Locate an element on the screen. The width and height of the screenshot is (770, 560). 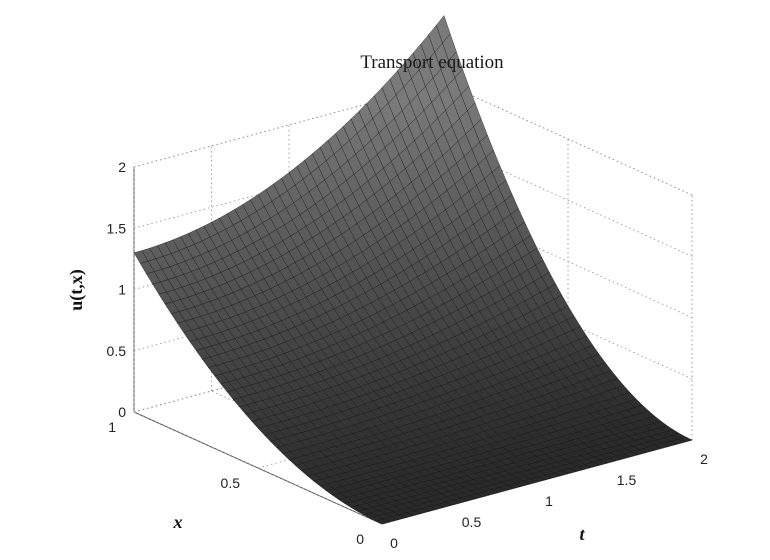
t-tick-label: 2 is located at coordinates (704, 459).